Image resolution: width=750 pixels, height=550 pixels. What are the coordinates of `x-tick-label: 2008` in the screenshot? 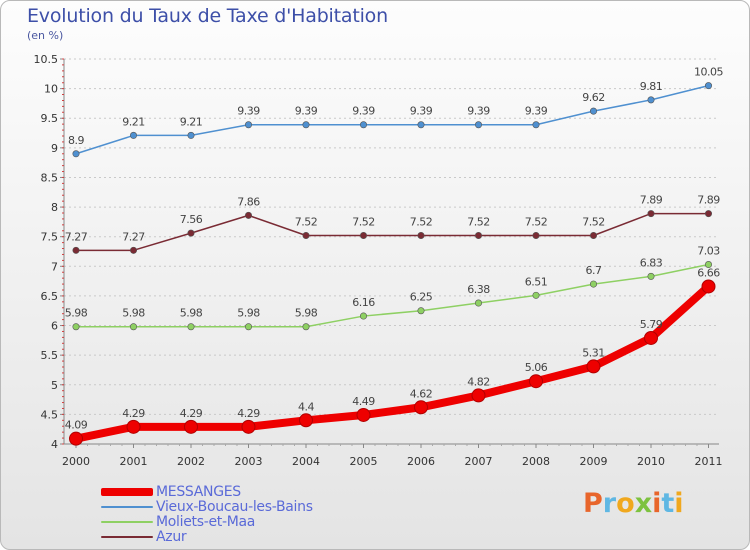 It's located at (536, 461).